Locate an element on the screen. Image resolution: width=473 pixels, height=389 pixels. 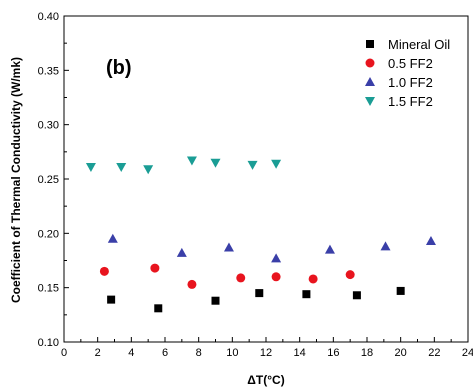
legend-label: 0.5 FF2 is located at coordinates (410, 63).